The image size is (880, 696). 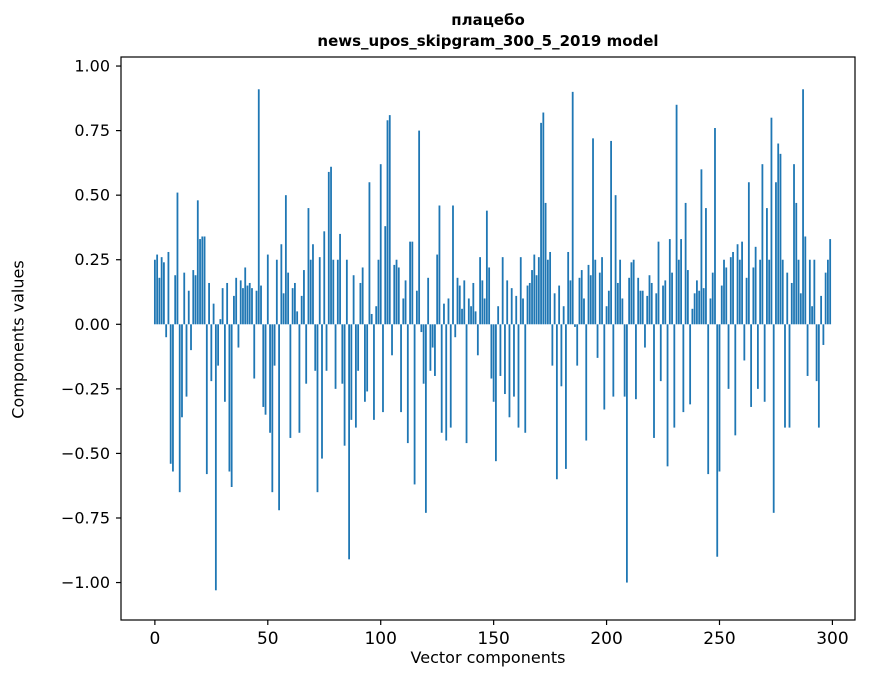 I want to click on x-axis-label: Vector components, so click(x=488, y=657).